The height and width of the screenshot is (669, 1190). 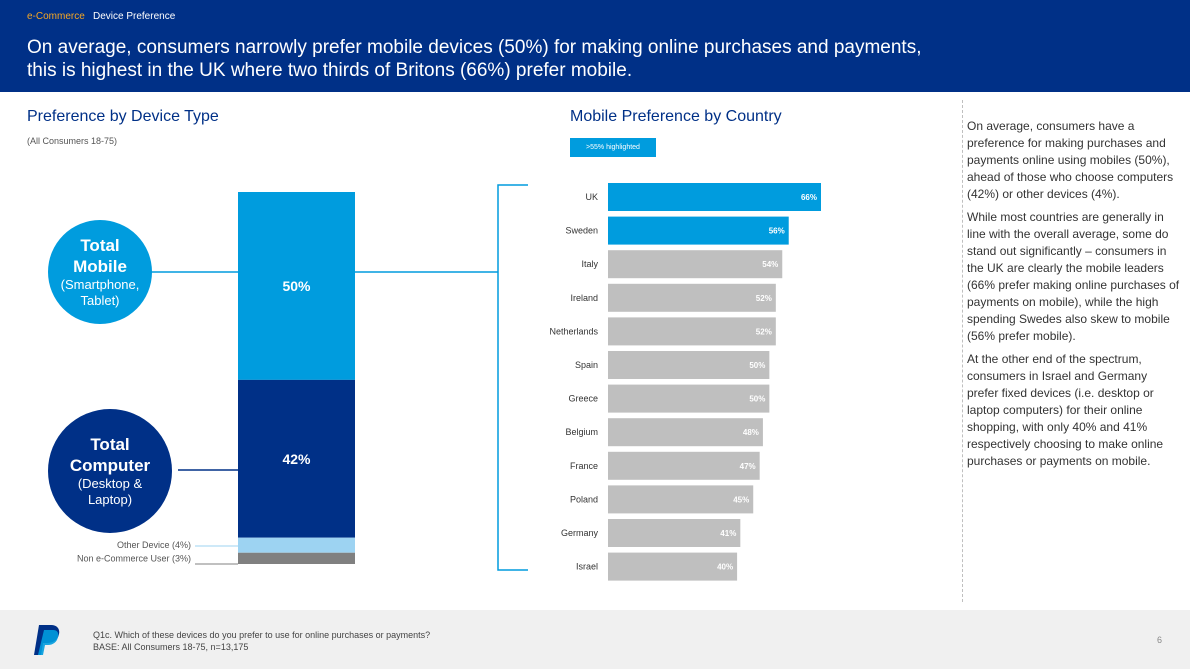 What do you see at coordinates (764, 331) in the screenshot?
I see `country-value-4: 52%` at bounding box center [764, 331].